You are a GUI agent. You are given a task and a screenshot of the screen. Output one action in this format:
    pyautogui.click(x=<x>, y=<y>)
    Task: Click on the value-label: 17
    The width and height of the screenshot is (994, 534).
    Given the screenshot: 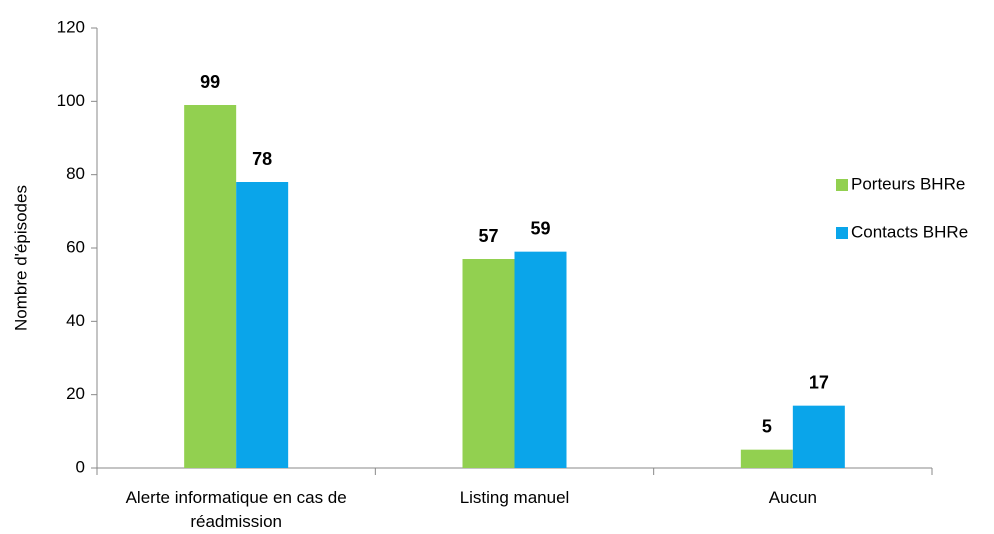 What is the action you would take?
    pyautogui.click(x=819, y=382)
    